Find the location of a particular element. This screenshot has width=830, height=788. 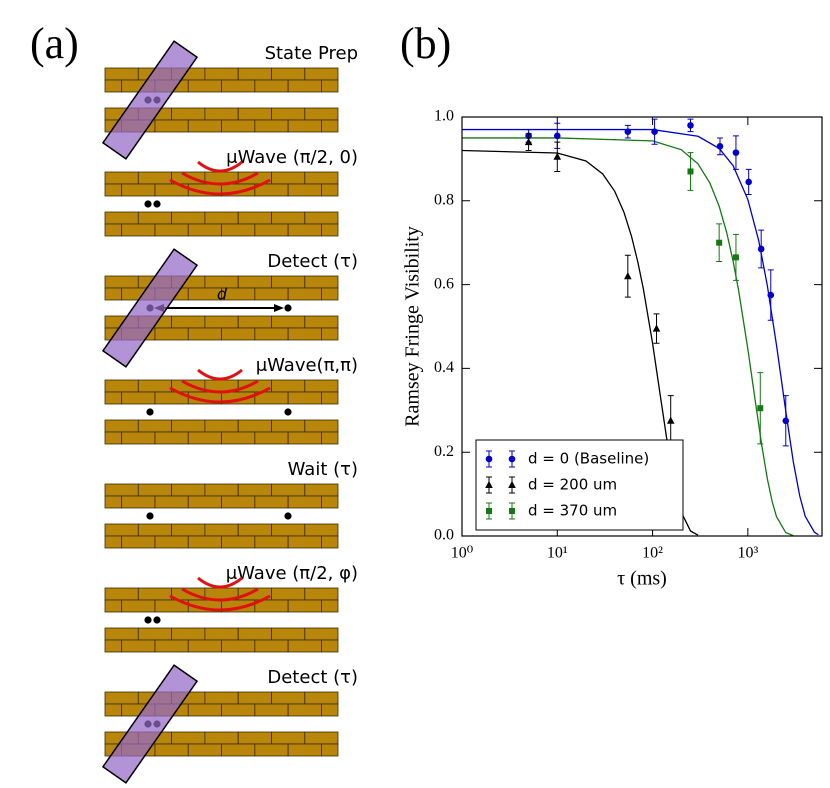

x-tick-label: 10³ is located at coordinates (747, 553).